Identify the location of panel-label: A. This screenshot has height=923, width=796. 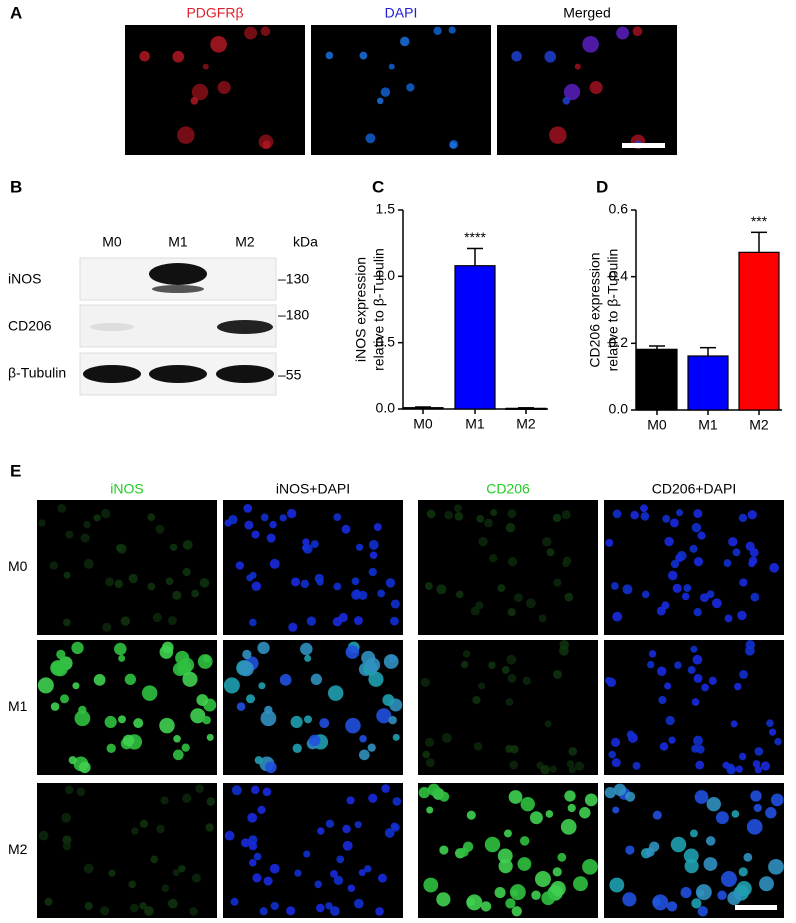
(16, 12).